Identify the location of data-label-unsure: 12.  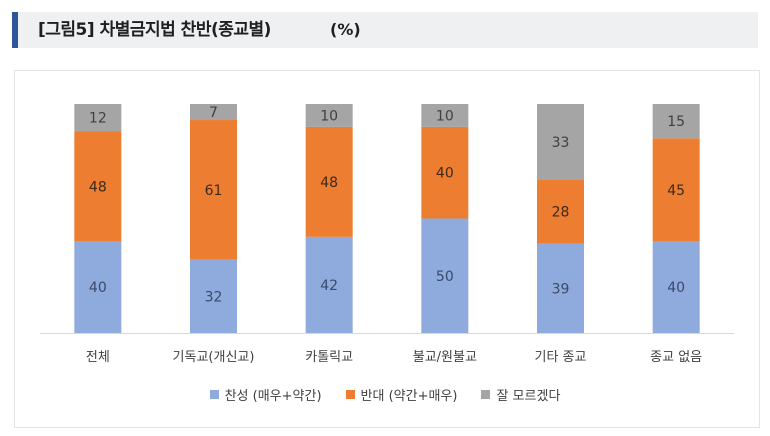
(98, 119).